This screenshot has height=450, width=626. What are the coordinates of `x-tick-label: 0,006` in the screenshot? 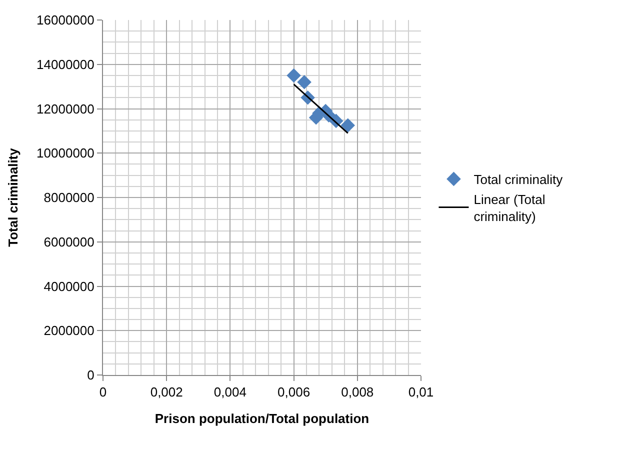 It's located at (294, 392).